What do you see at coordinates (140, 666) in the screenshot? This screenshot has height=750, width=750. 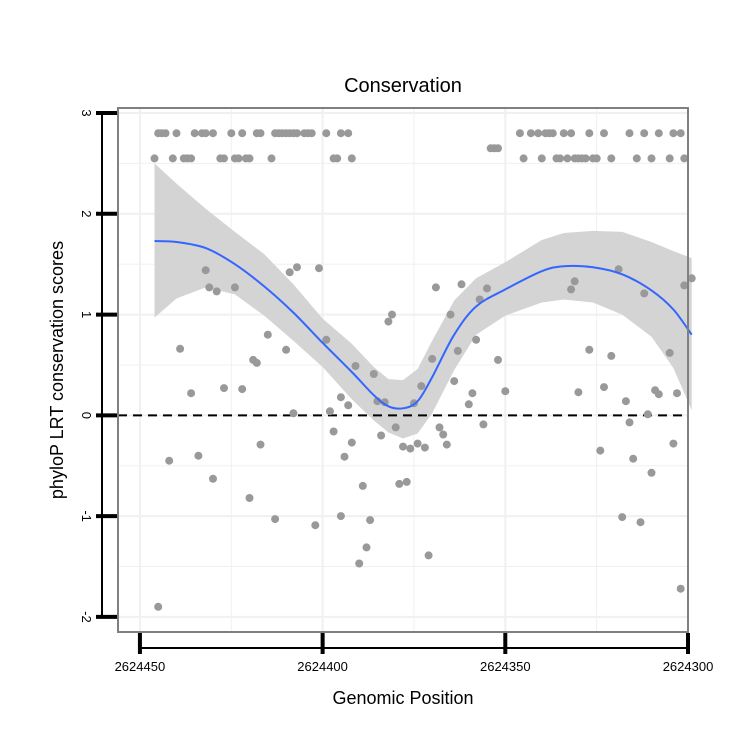 I see `x-tick-label: 2624450` at bounding box center [140, 666].